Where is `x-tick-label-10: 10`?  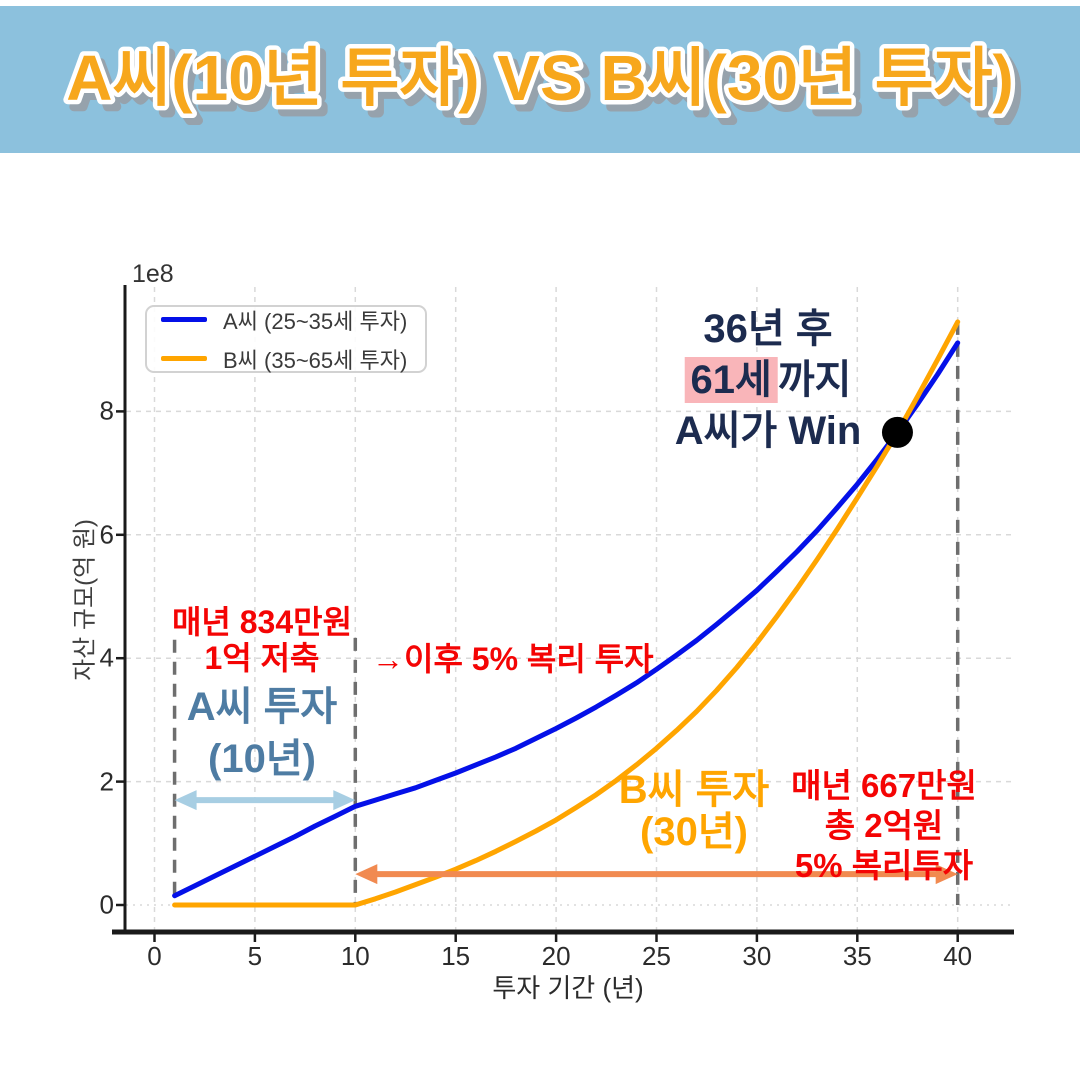
x-tick-label-10: 10 is located at coordinates (355, 956).